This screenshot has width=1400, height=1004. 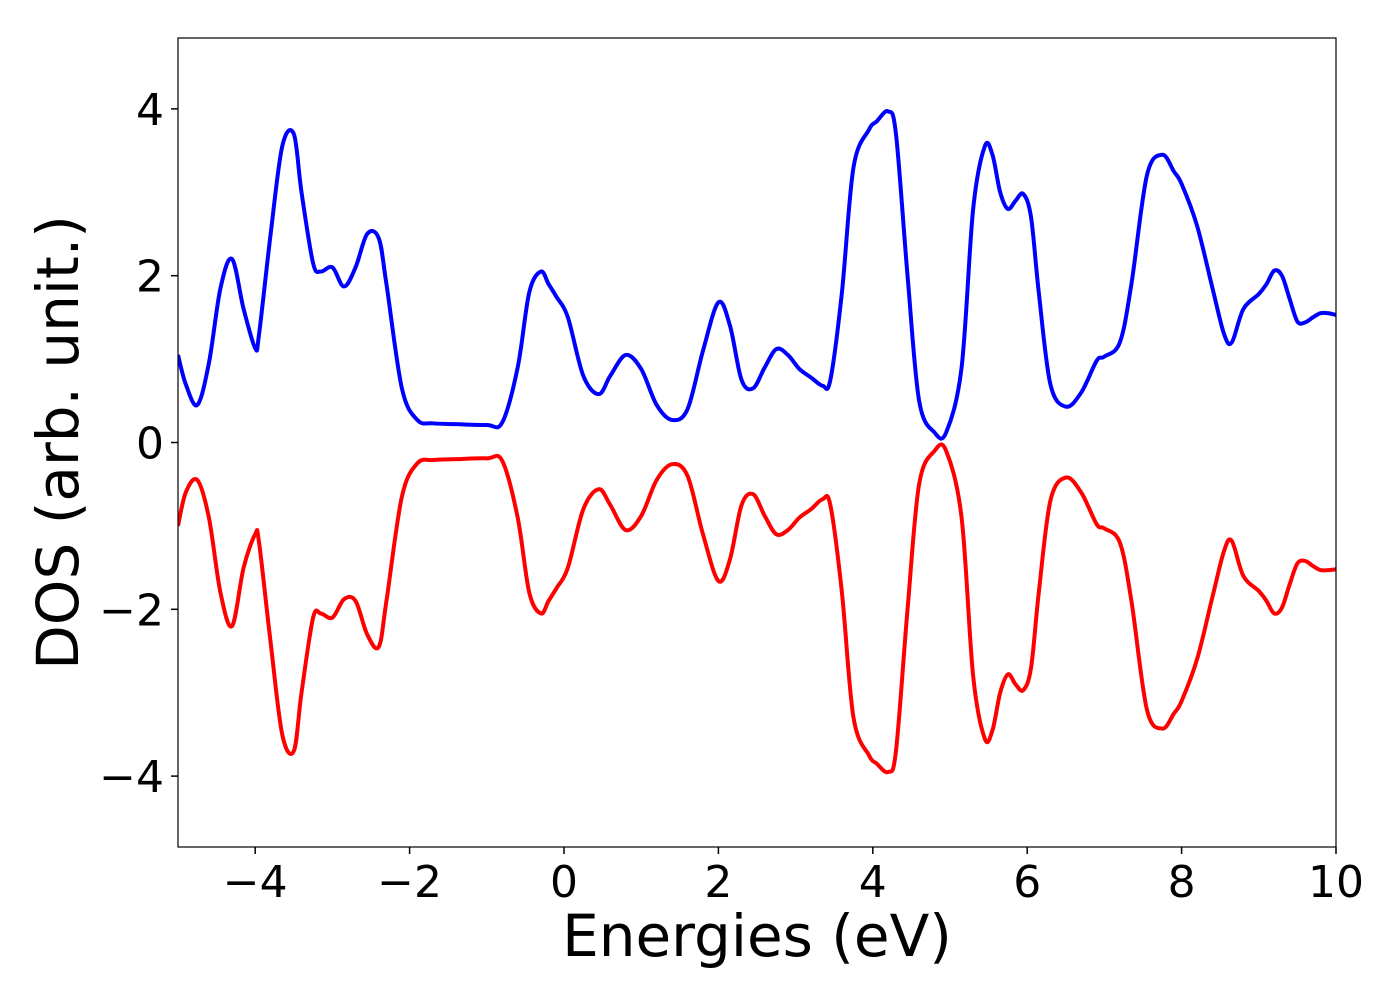 I want to click on y-tick-label: −4, so click(x=131, y=777).